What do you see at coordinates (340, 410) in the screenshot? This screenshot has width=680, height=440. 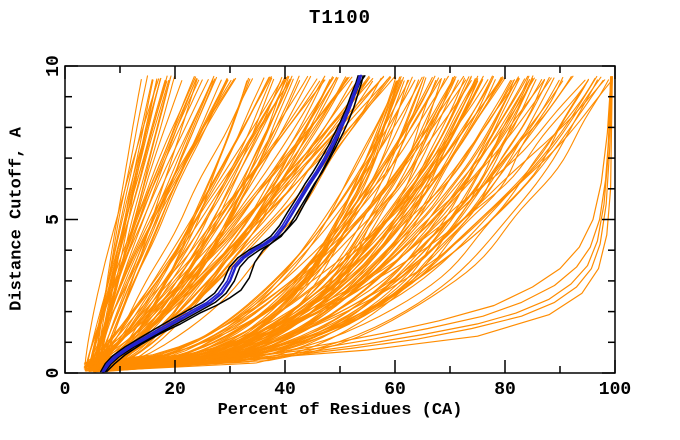 I see `x-axis-label: Percent of Residues (CA)` at bounding box center [340, 410].